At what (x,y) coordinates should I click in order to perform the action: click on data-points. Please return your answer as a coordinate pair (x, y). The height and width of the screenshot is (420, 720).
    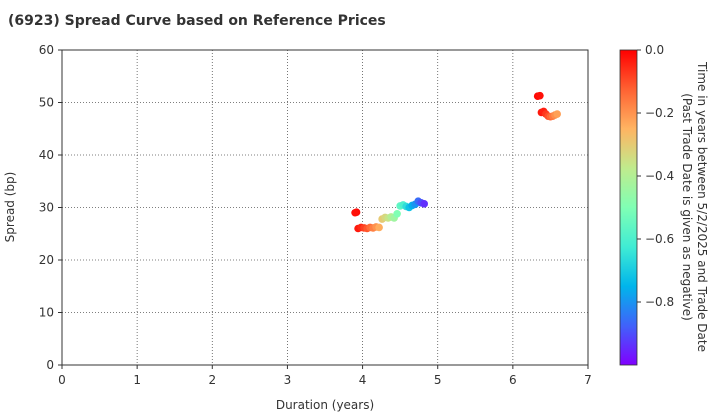
    Looking at the image, I should click on (456, 162).